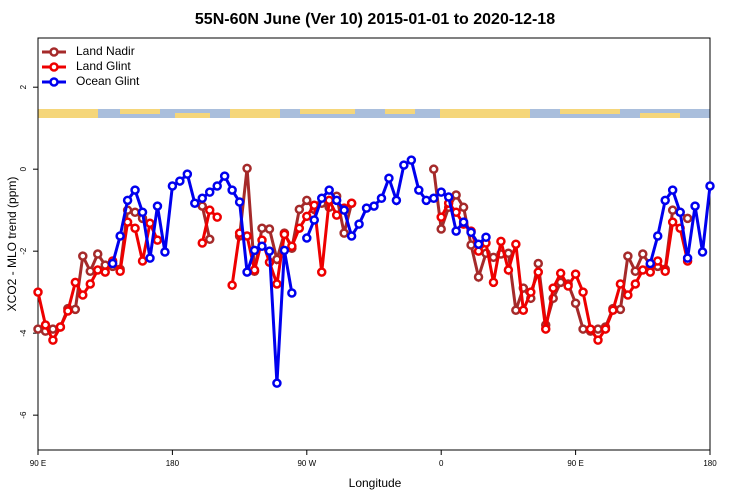 The width and height of the screenshot is (750, 500). I want to click on series-line, so click(560, 250).